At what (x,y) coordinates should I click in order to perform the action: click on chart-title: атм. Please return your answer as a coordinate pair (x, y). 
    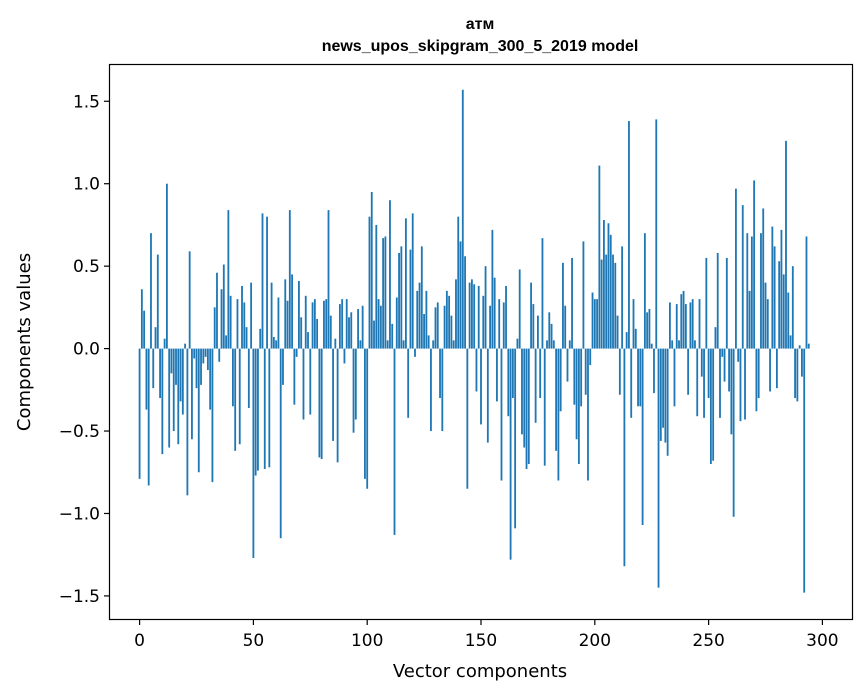
    Looking at the image, I should click on (480, 24).